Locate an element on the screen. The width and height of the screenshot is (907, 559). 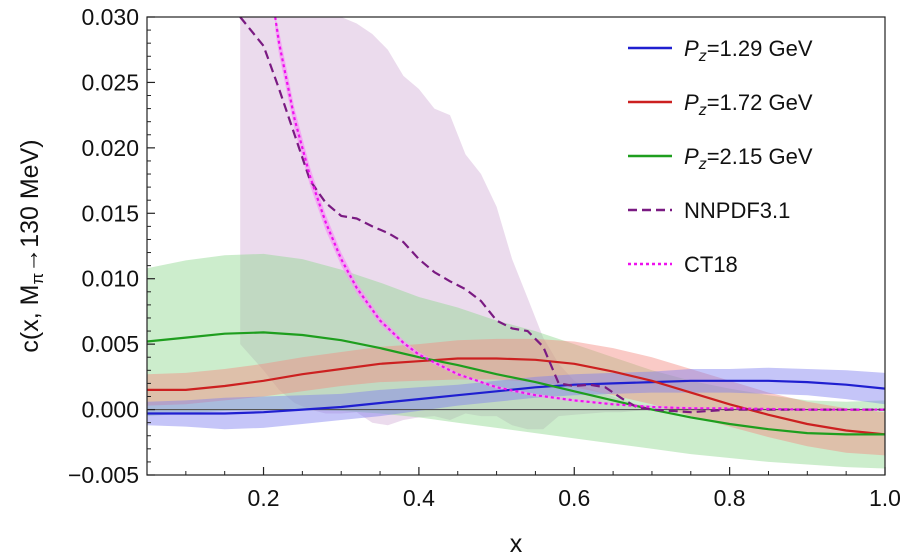
y-axis-title-main: c(x, M is located at coordinates (30, 319).